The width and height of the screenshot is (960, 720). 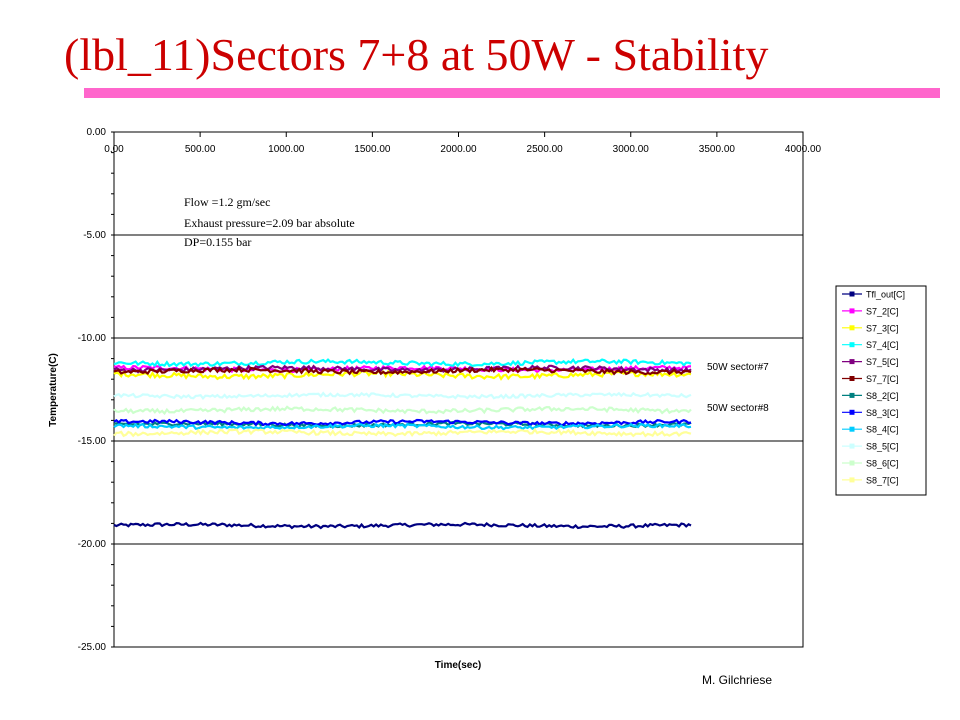 What do you see at coordinates (717, 149) in the screenshot?
I see `x-tick-label: 3500.00` at bounding box center [717, 149].